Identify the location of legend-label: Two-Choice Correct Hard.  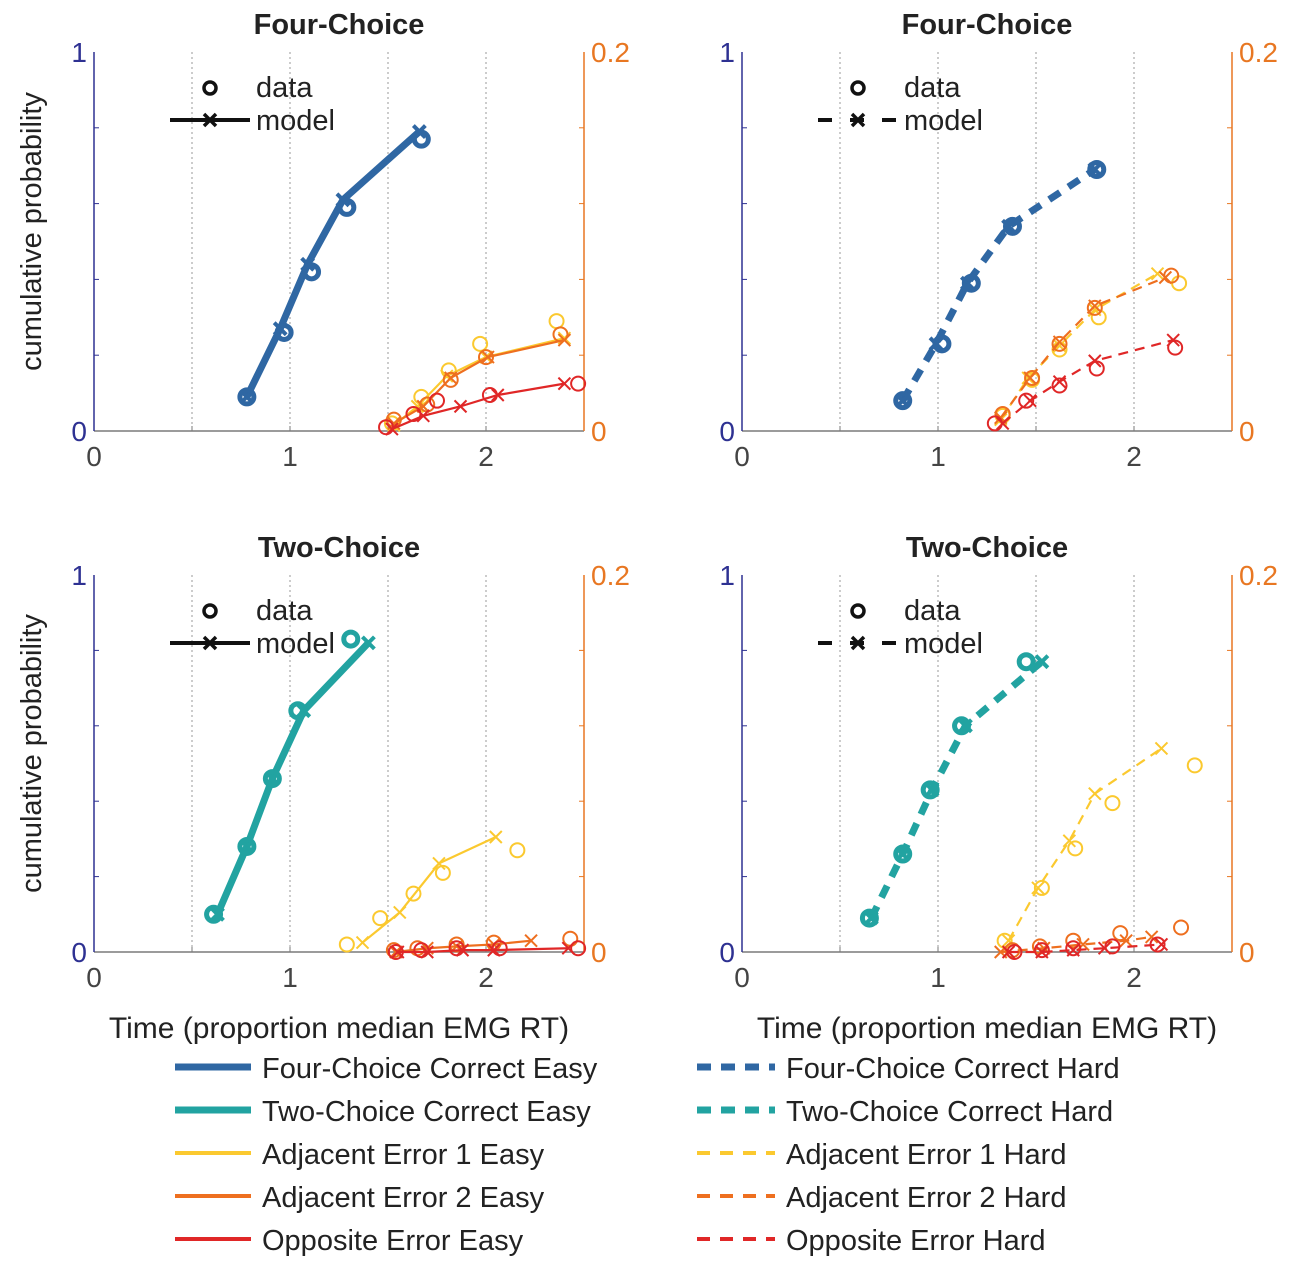
(949, 1112).